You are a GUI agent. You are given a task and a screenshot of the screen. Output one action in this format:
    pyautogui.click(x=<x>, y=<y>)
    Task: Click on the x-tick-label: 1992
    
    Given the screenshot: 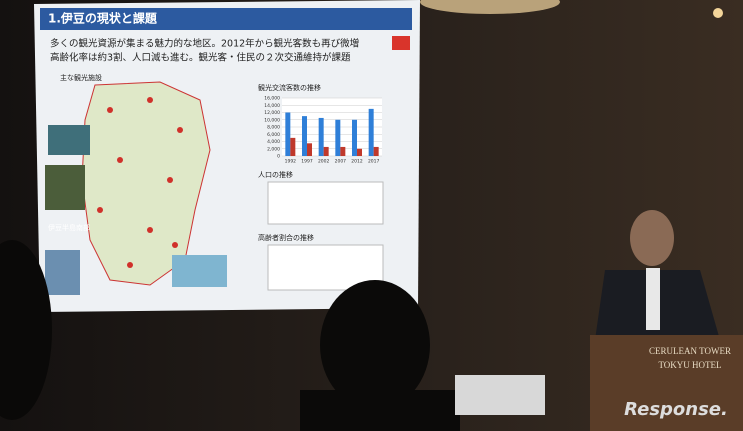 What is the action you would take?
    pyautogui.click(x=291, y=162)
    